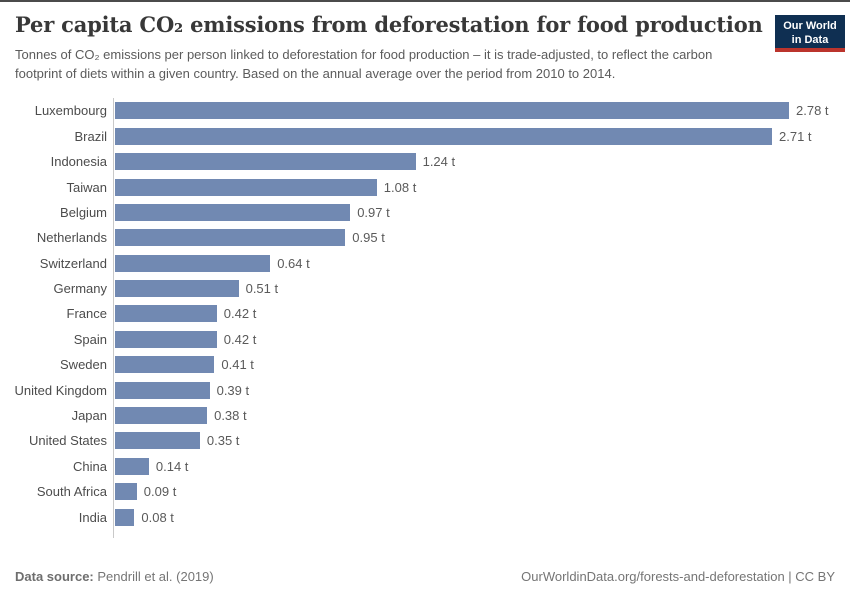  I want to click on bar-value-label: 0.14 t, so click(172, 466).